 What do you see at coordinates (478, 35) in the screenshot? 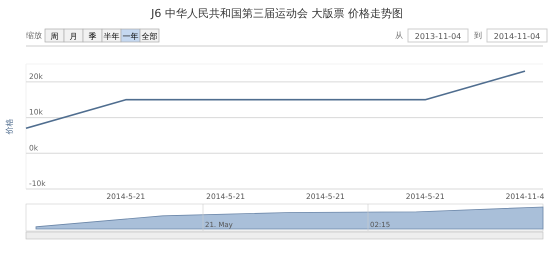
I see `text: 到` at bounding box center [478, 35].